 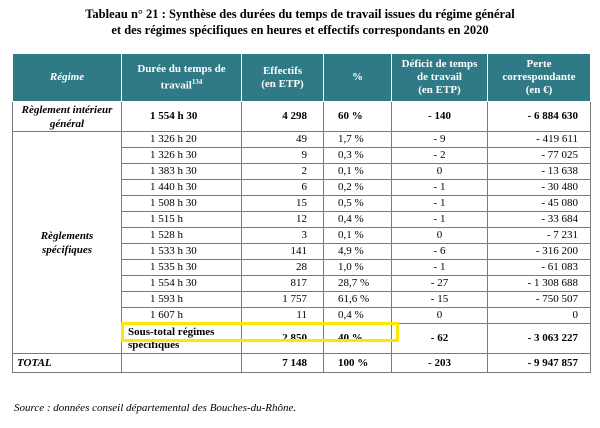 What do you see at coordinates (357, 299) in the screenshot?
I see `cell-pct: 61,6 %` at bounding box center [357, 299].